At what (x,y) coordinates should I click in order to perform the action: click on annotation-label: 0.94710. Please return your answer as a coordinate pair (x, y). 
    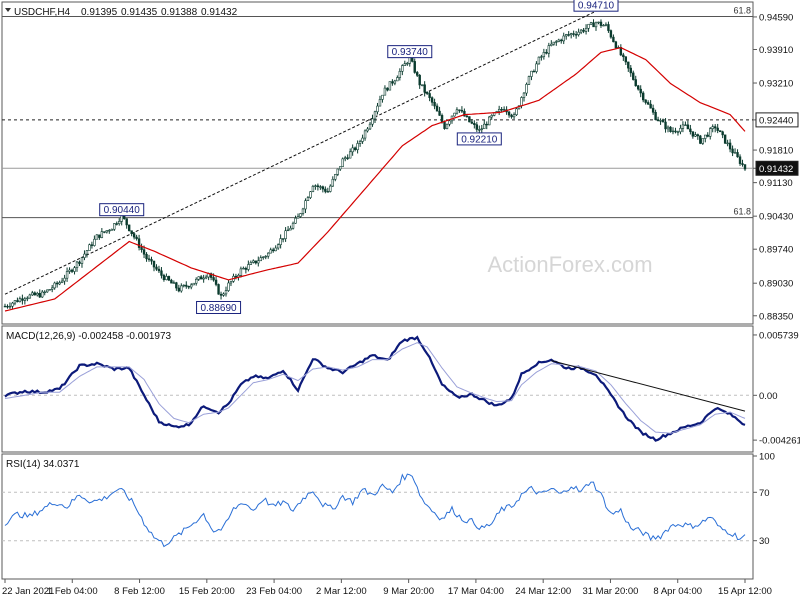
    Looking at the image, I should click on (596, 6).